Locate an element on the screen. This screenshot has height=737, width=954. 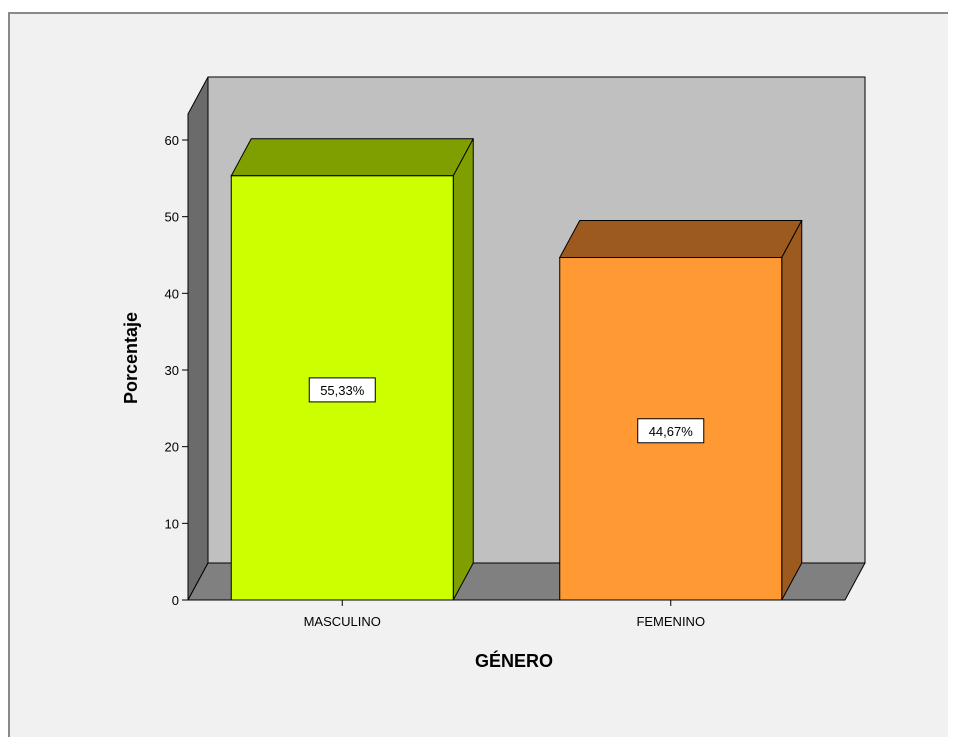
y-tick-label: 60 is located at coordinates (172, 140).